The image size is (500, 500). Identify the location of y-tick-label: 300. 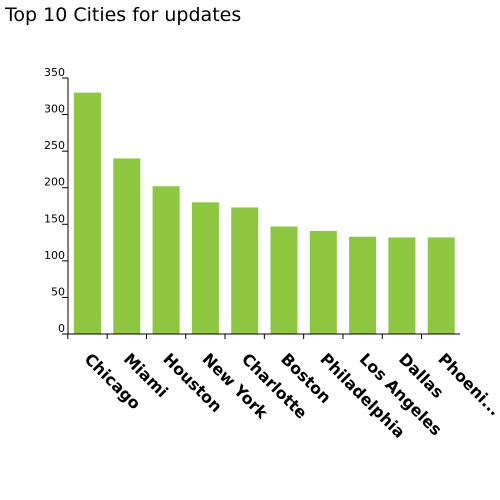
(54, 109).